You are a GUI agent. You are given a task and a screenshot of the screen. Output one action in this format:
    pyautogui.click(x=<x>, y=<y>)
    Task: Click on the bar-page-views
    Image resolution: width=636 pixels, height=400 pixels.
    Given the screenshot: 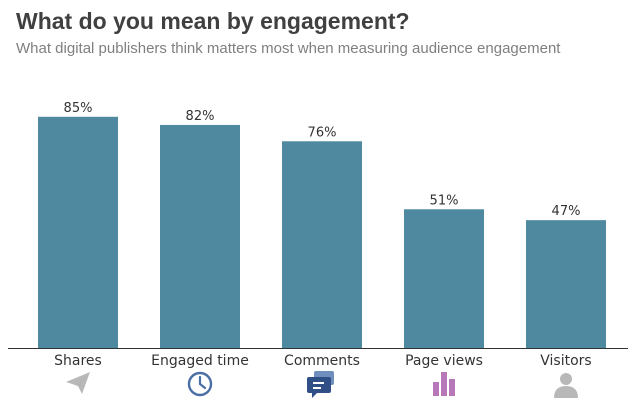 What is the action you would take?
    pyautogui.click(x=444, y=278)
    